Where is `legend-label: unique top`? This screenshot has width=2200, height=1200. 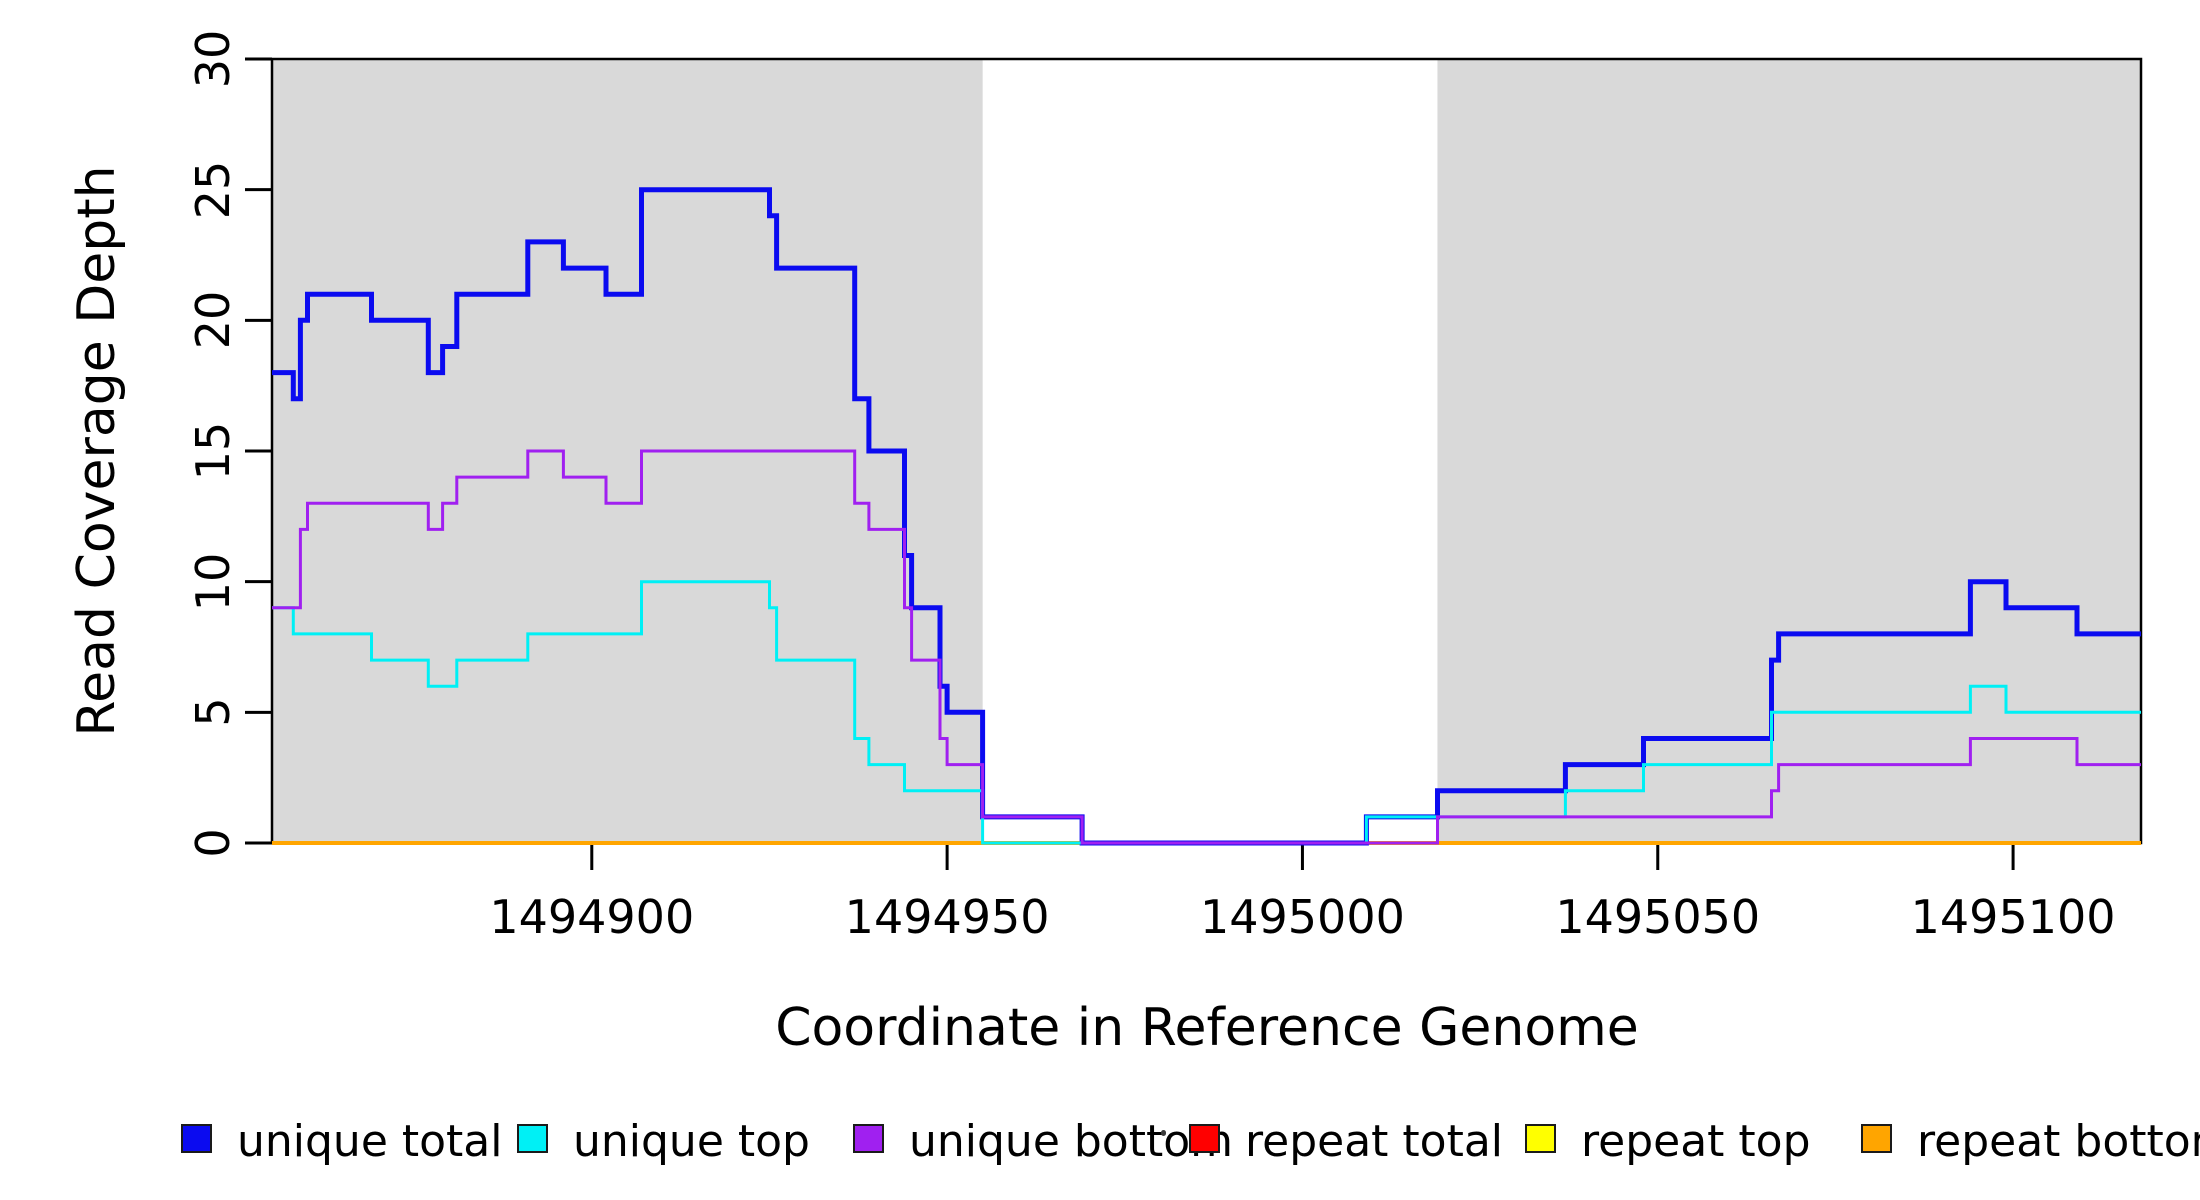
legend-label: unique top is located at coordinates (691, 1141).